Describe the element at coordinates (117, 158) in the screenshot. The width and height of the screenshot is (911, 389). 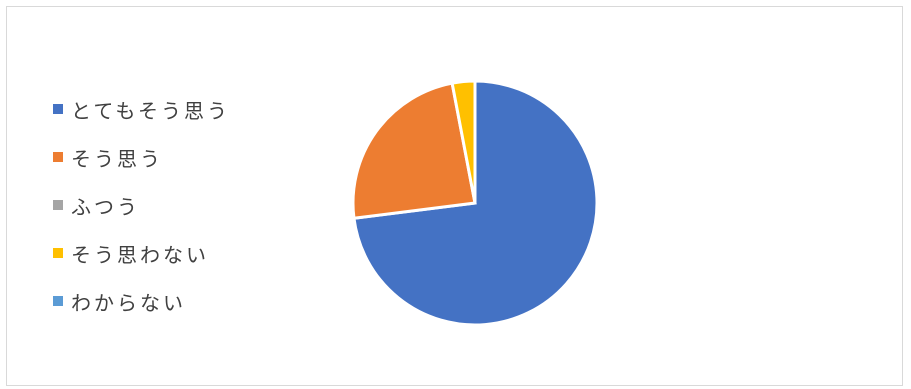
I see `legend-label: そう思う` at that location.